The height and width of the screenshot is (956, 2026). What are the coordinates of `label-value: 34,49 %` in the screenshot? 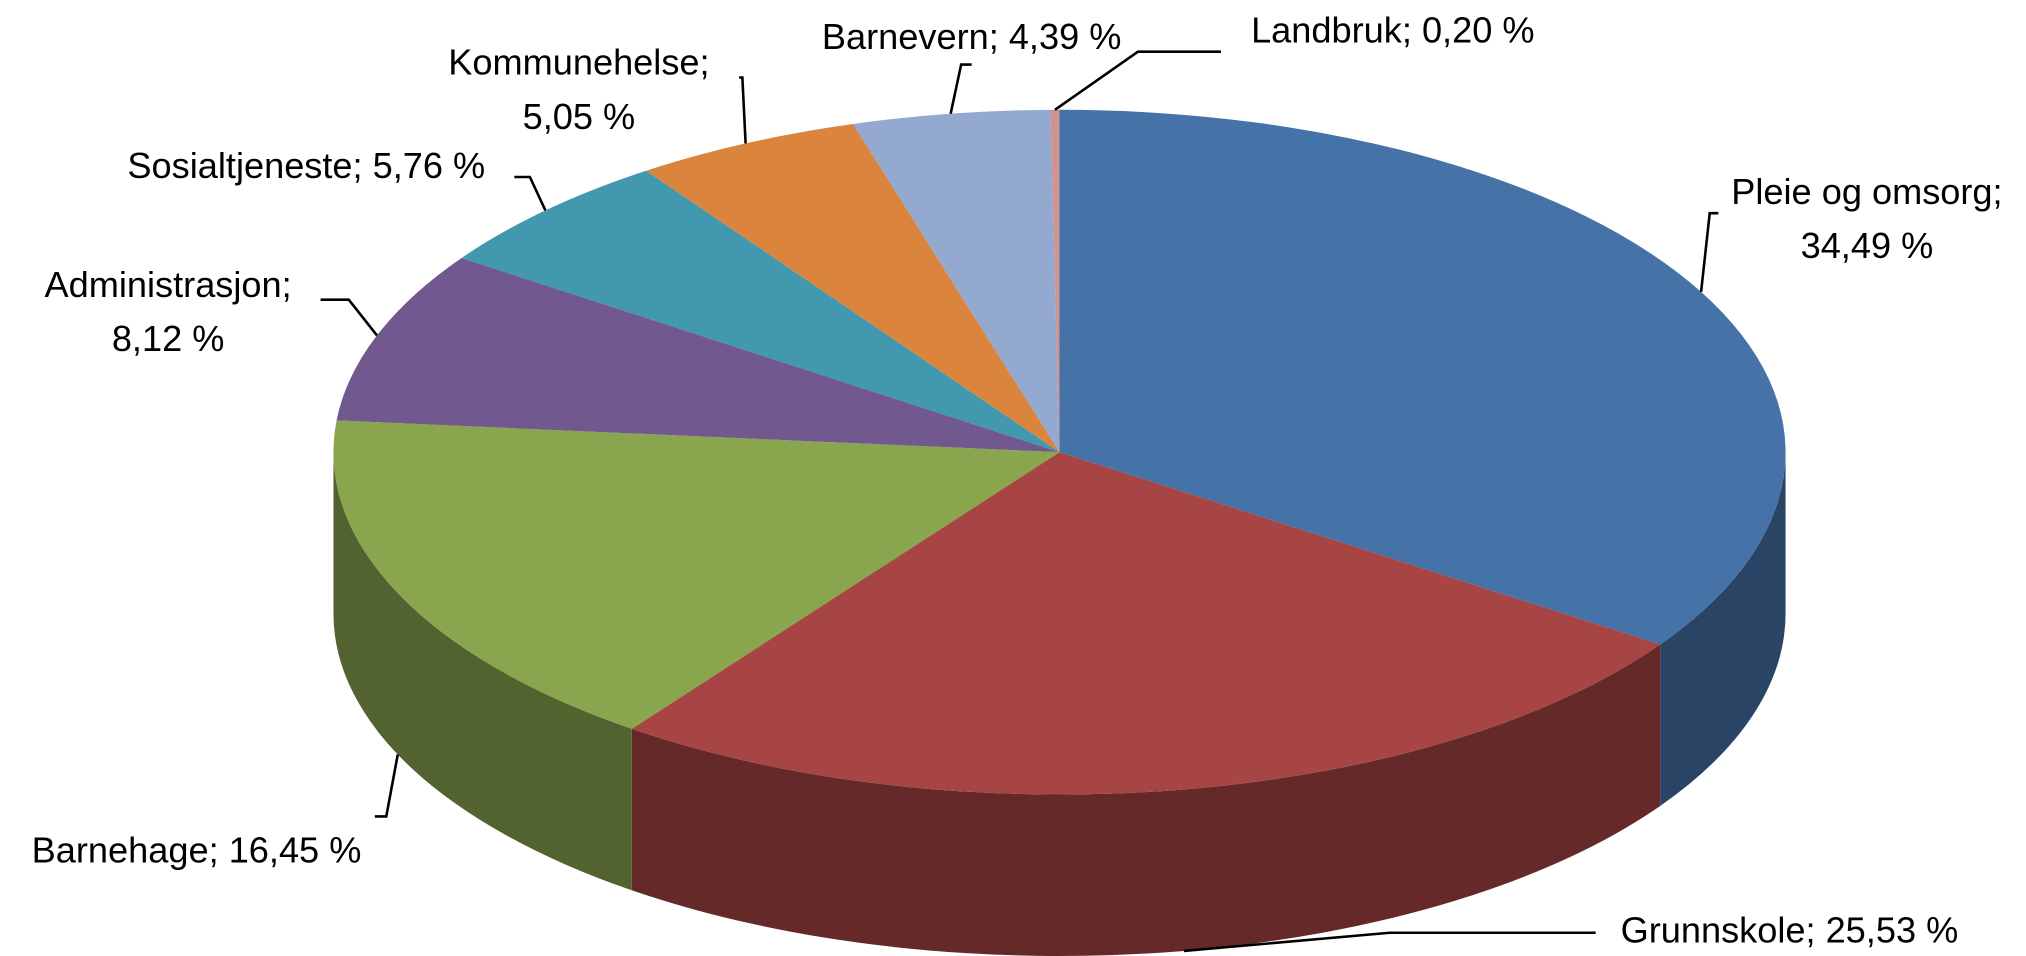 It's located at (1867, 245).